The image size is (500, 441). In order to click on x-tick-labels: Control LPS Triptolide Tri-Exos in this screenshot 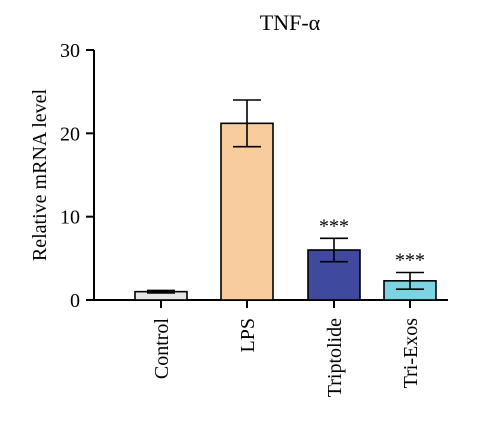, I will do `click(286, 358)`.